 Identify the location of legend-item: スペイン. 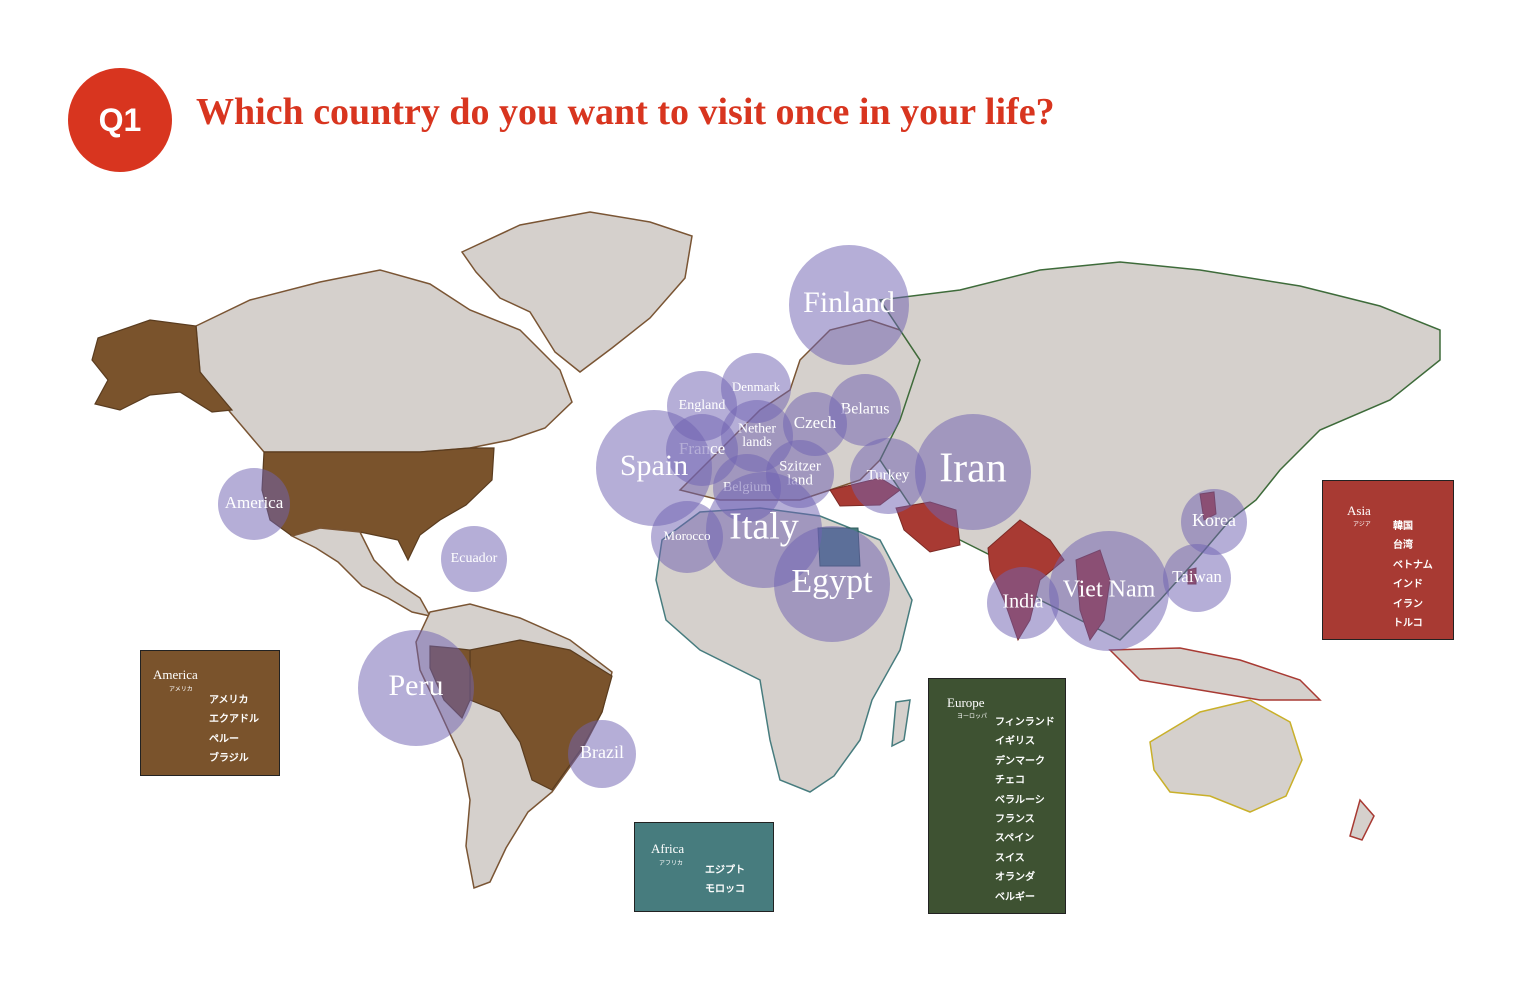
(1015, 839).